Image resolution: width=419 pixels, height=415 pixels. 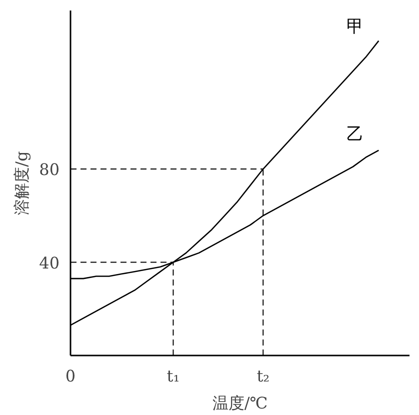 What do you see at coordinates (355, 26) in the screenshot?
I see `series-label: 甲` at bounding box center [355, 26].